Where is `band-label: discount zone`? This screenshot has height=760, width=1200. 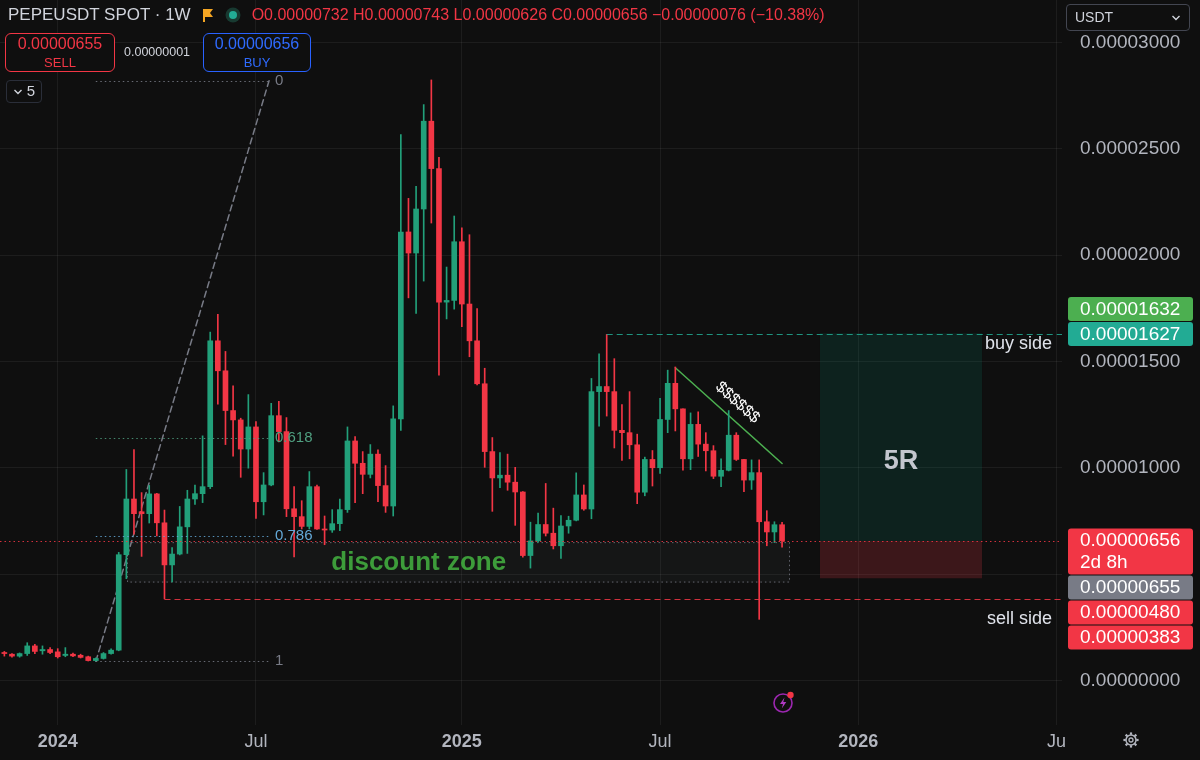
band-label: discount zone is located at coordinates (419, 560).